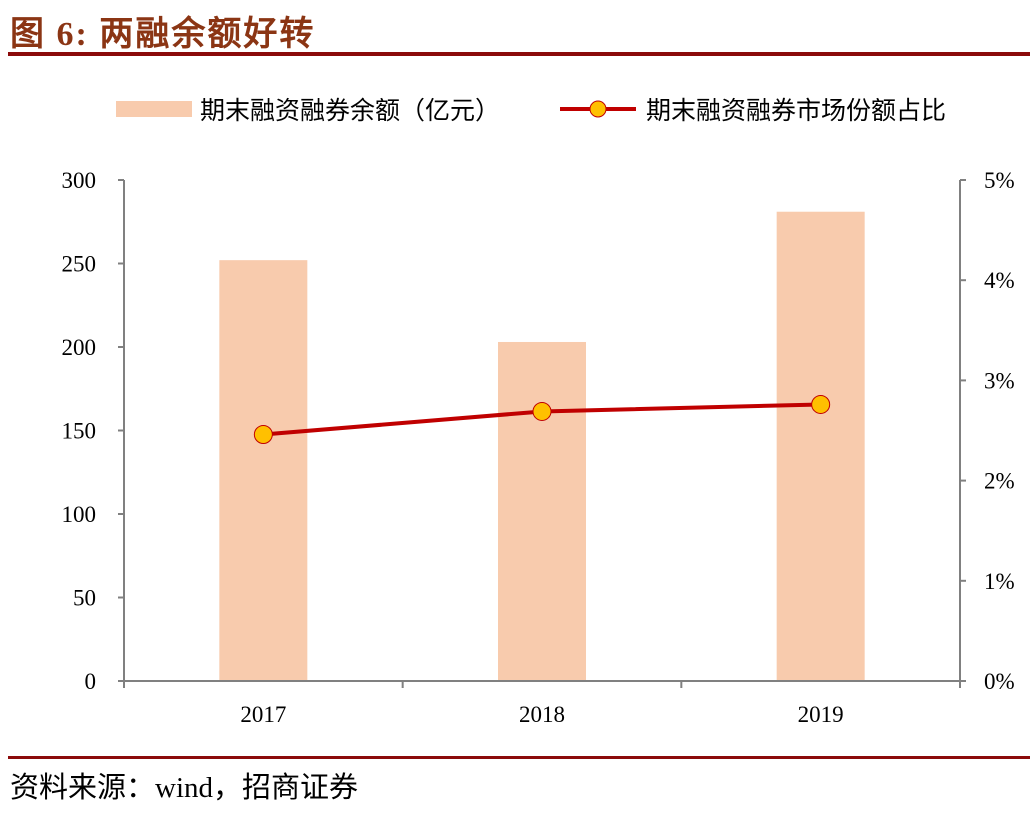  What do you see at coordinates (184, 788) in the screenshot?
I see `source-note: 资料来源：wind，招商证券` at bounding box center [184, 788].